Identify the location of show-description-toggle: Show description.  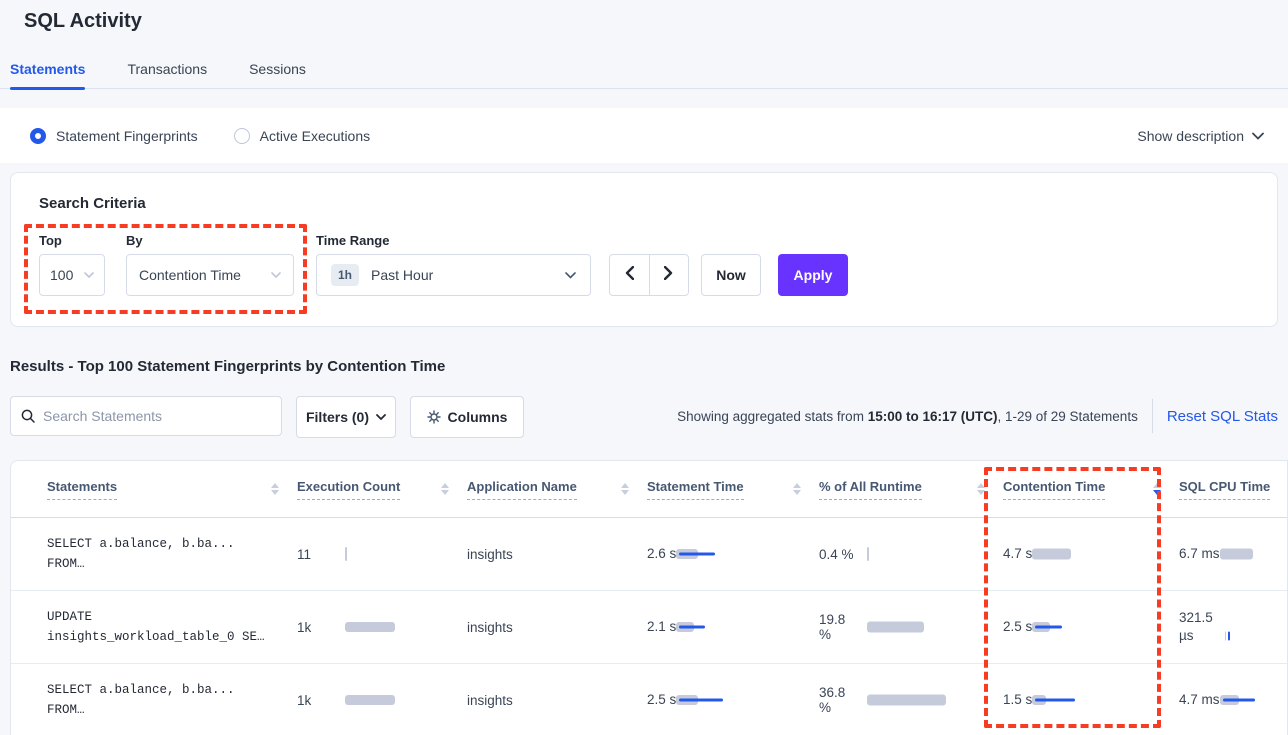
(1200, 136).